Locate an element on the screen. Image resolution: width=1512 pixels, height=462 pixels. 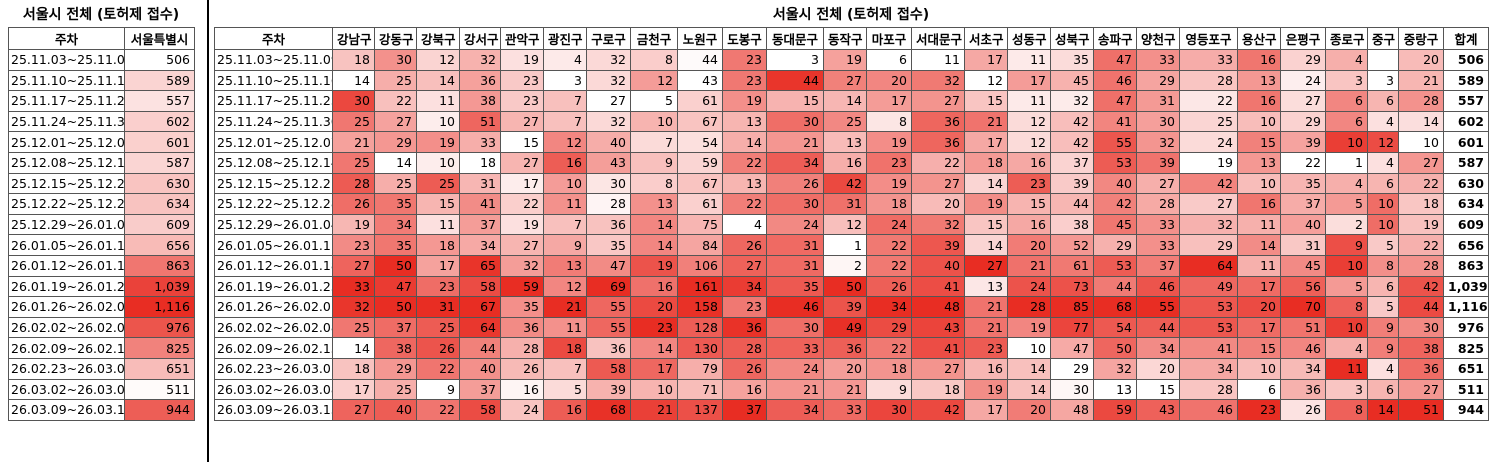
row: 26.01.05~26.01.11 656 is located at coordinates (101, 245).